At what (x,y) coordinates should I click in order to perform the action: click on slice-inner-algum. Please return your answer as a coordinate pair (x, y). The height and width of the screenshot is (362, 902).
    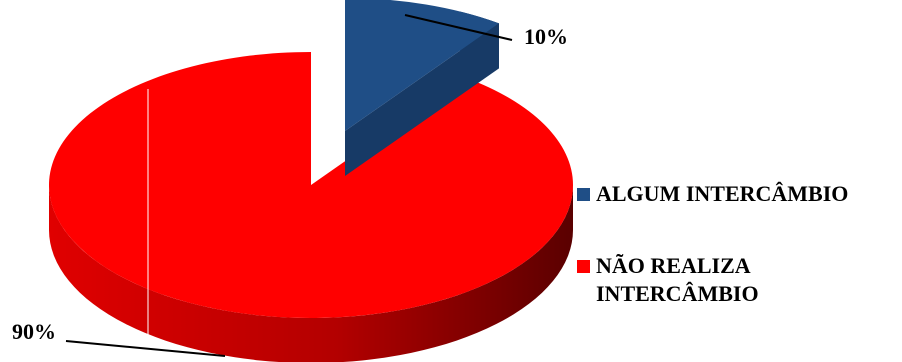
    Looking at the image, I should click on (422, 100).